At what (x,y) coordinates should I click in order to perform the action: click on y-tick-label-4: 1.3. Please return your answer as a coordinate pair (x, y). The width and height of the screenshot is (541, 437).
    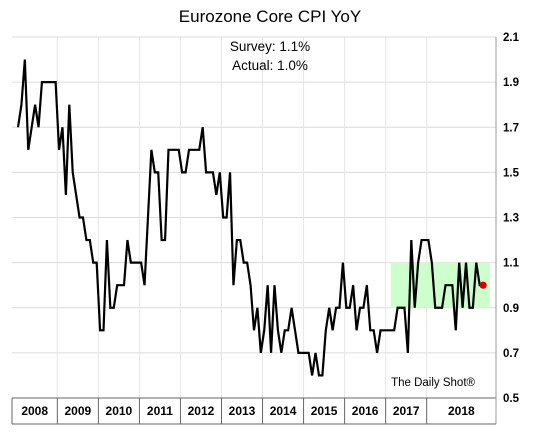
    Looking at the image, I should click on (511, 219).